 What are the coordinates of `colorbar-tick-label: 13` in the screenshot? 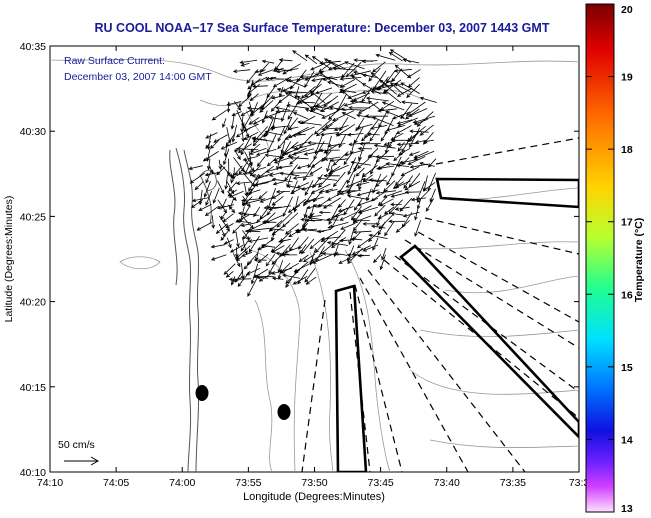 It's located at (627, 509).